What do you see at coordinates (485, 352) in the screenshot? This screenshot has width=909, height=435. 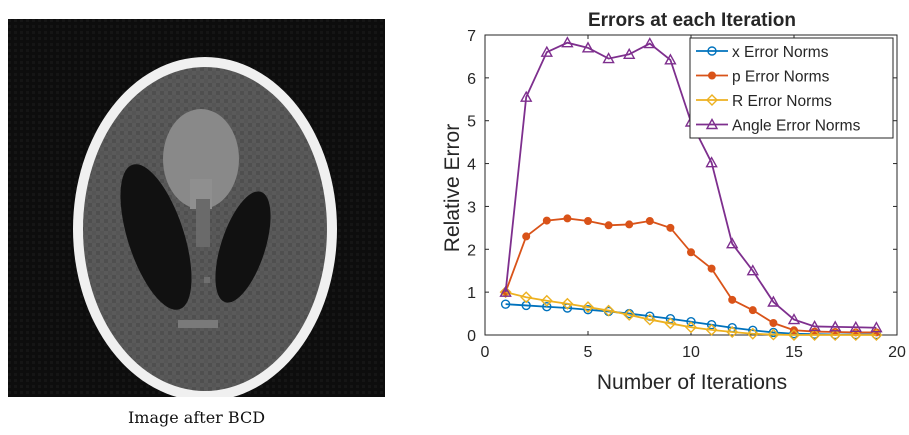 I see `x-tick-label: 0` at bounding box center [485, 352].